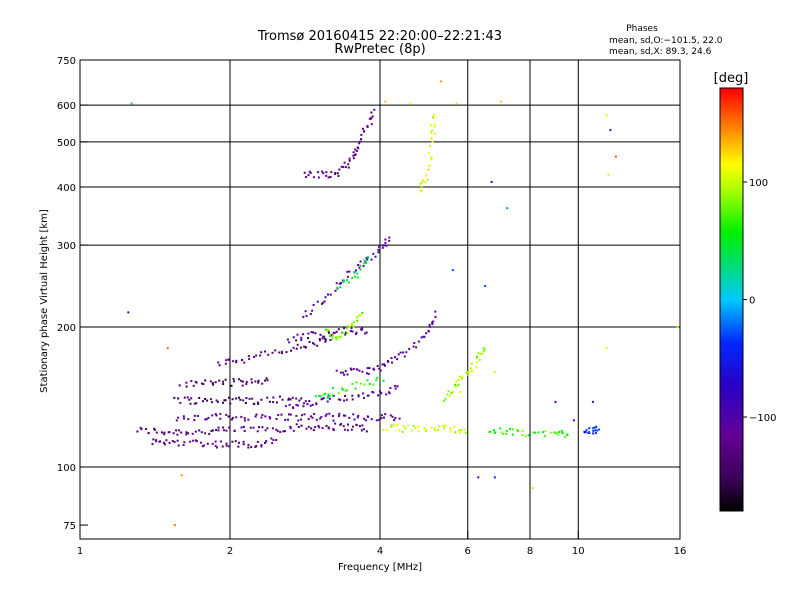 The height and width of the screenshot is (600, 800). I want to click on y-tick-label: 100, so click(66, 468).